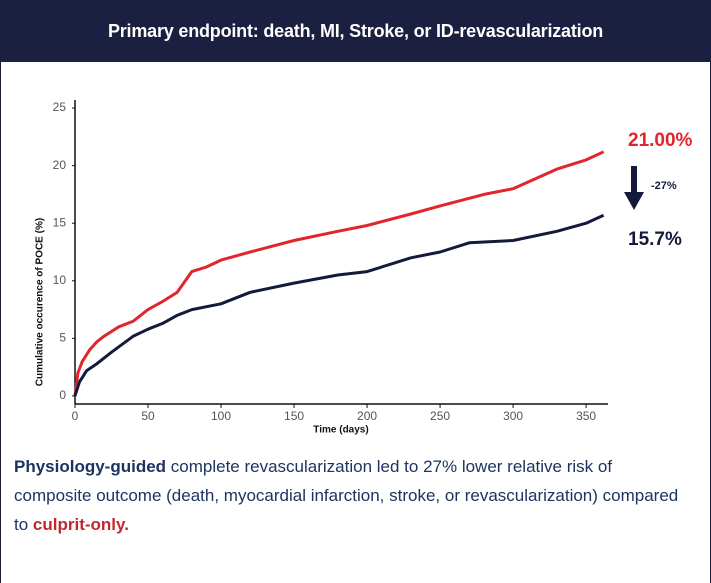 The height and width of the screenshot is (583, 711). I want to click on y-tick-label: 20, so click(60, 165).